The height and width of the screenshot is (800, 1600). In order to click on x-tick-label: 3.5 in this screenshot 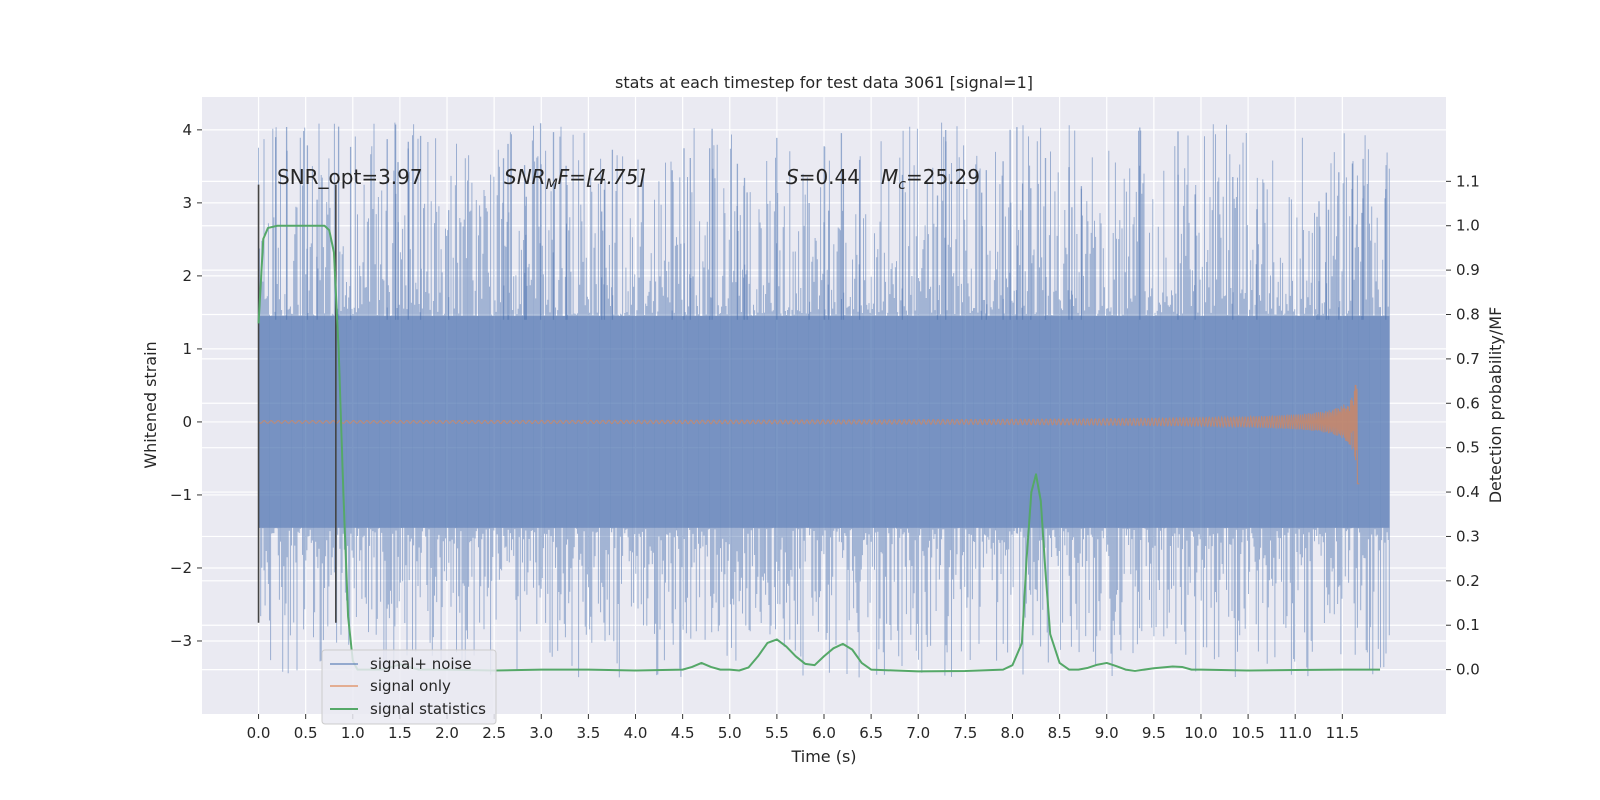, I will do `click(588, 733)`.